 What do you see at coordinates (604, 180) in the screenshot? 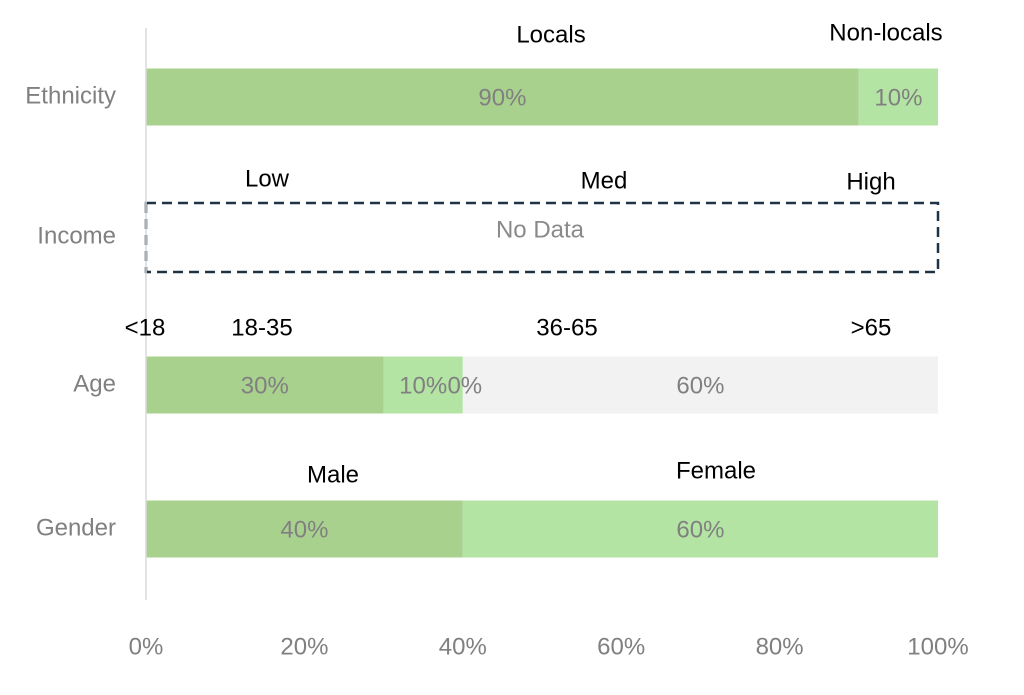
I see `group-label-med: Med` at bounding box center [604, 180].